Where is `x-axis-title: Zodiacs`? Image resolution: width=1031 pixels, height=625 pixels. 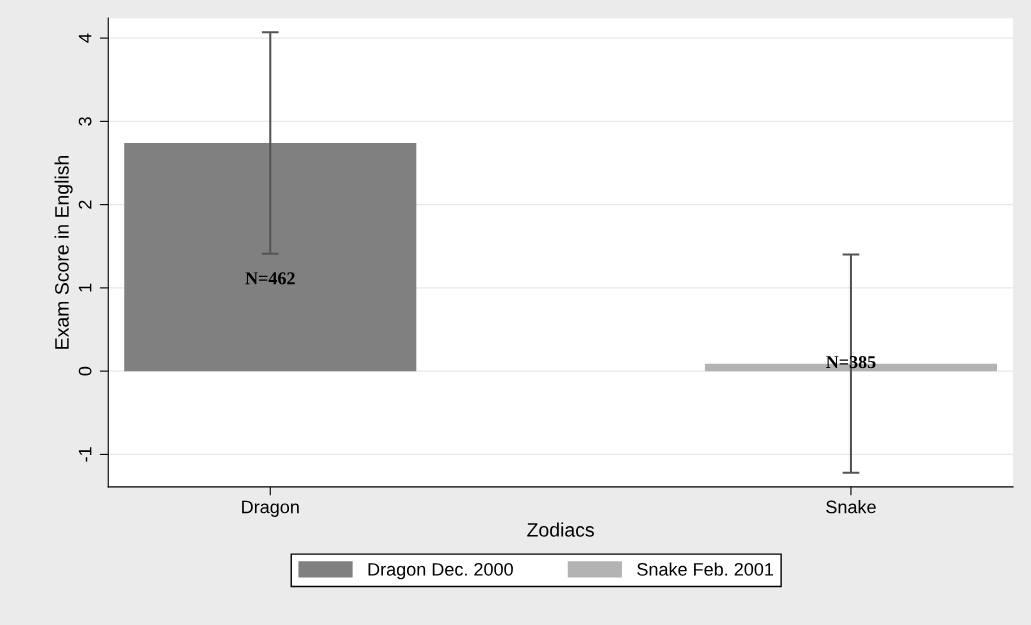
x-axis-title: Zodiacs is located at coordinates (560, 529).